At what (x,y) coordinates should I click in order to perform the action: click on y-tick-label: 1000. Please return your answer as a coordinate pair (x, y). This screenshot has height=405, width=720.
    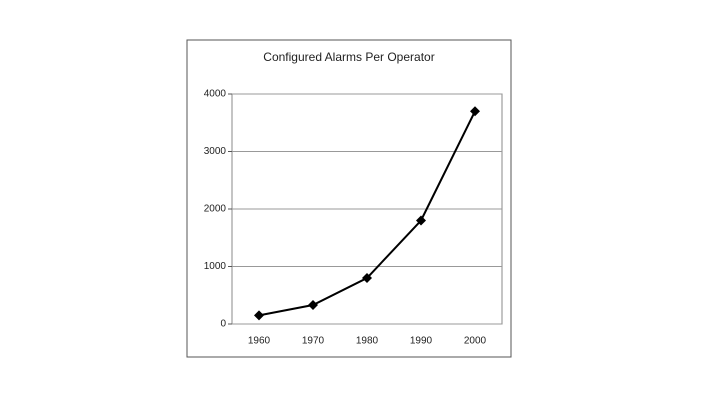
    Looking at the image, I should click on (215, 266).